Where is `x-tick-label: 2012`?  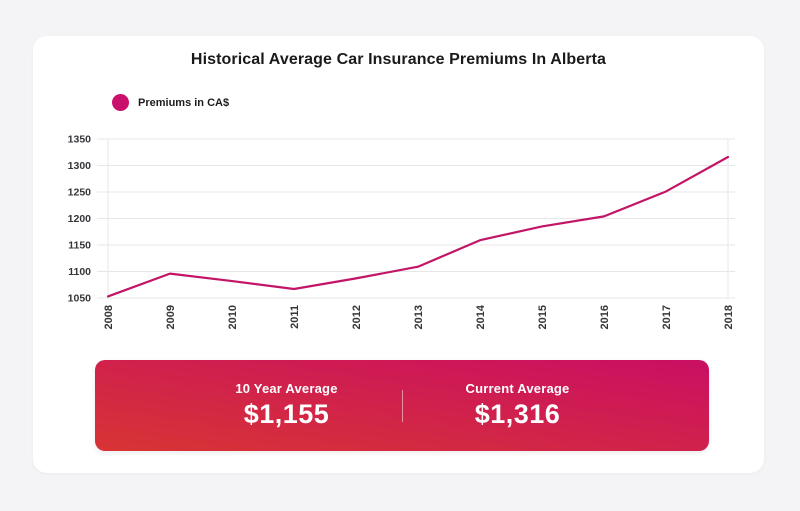 x-tick-label: 2012 is located at coordinates (357, 317).